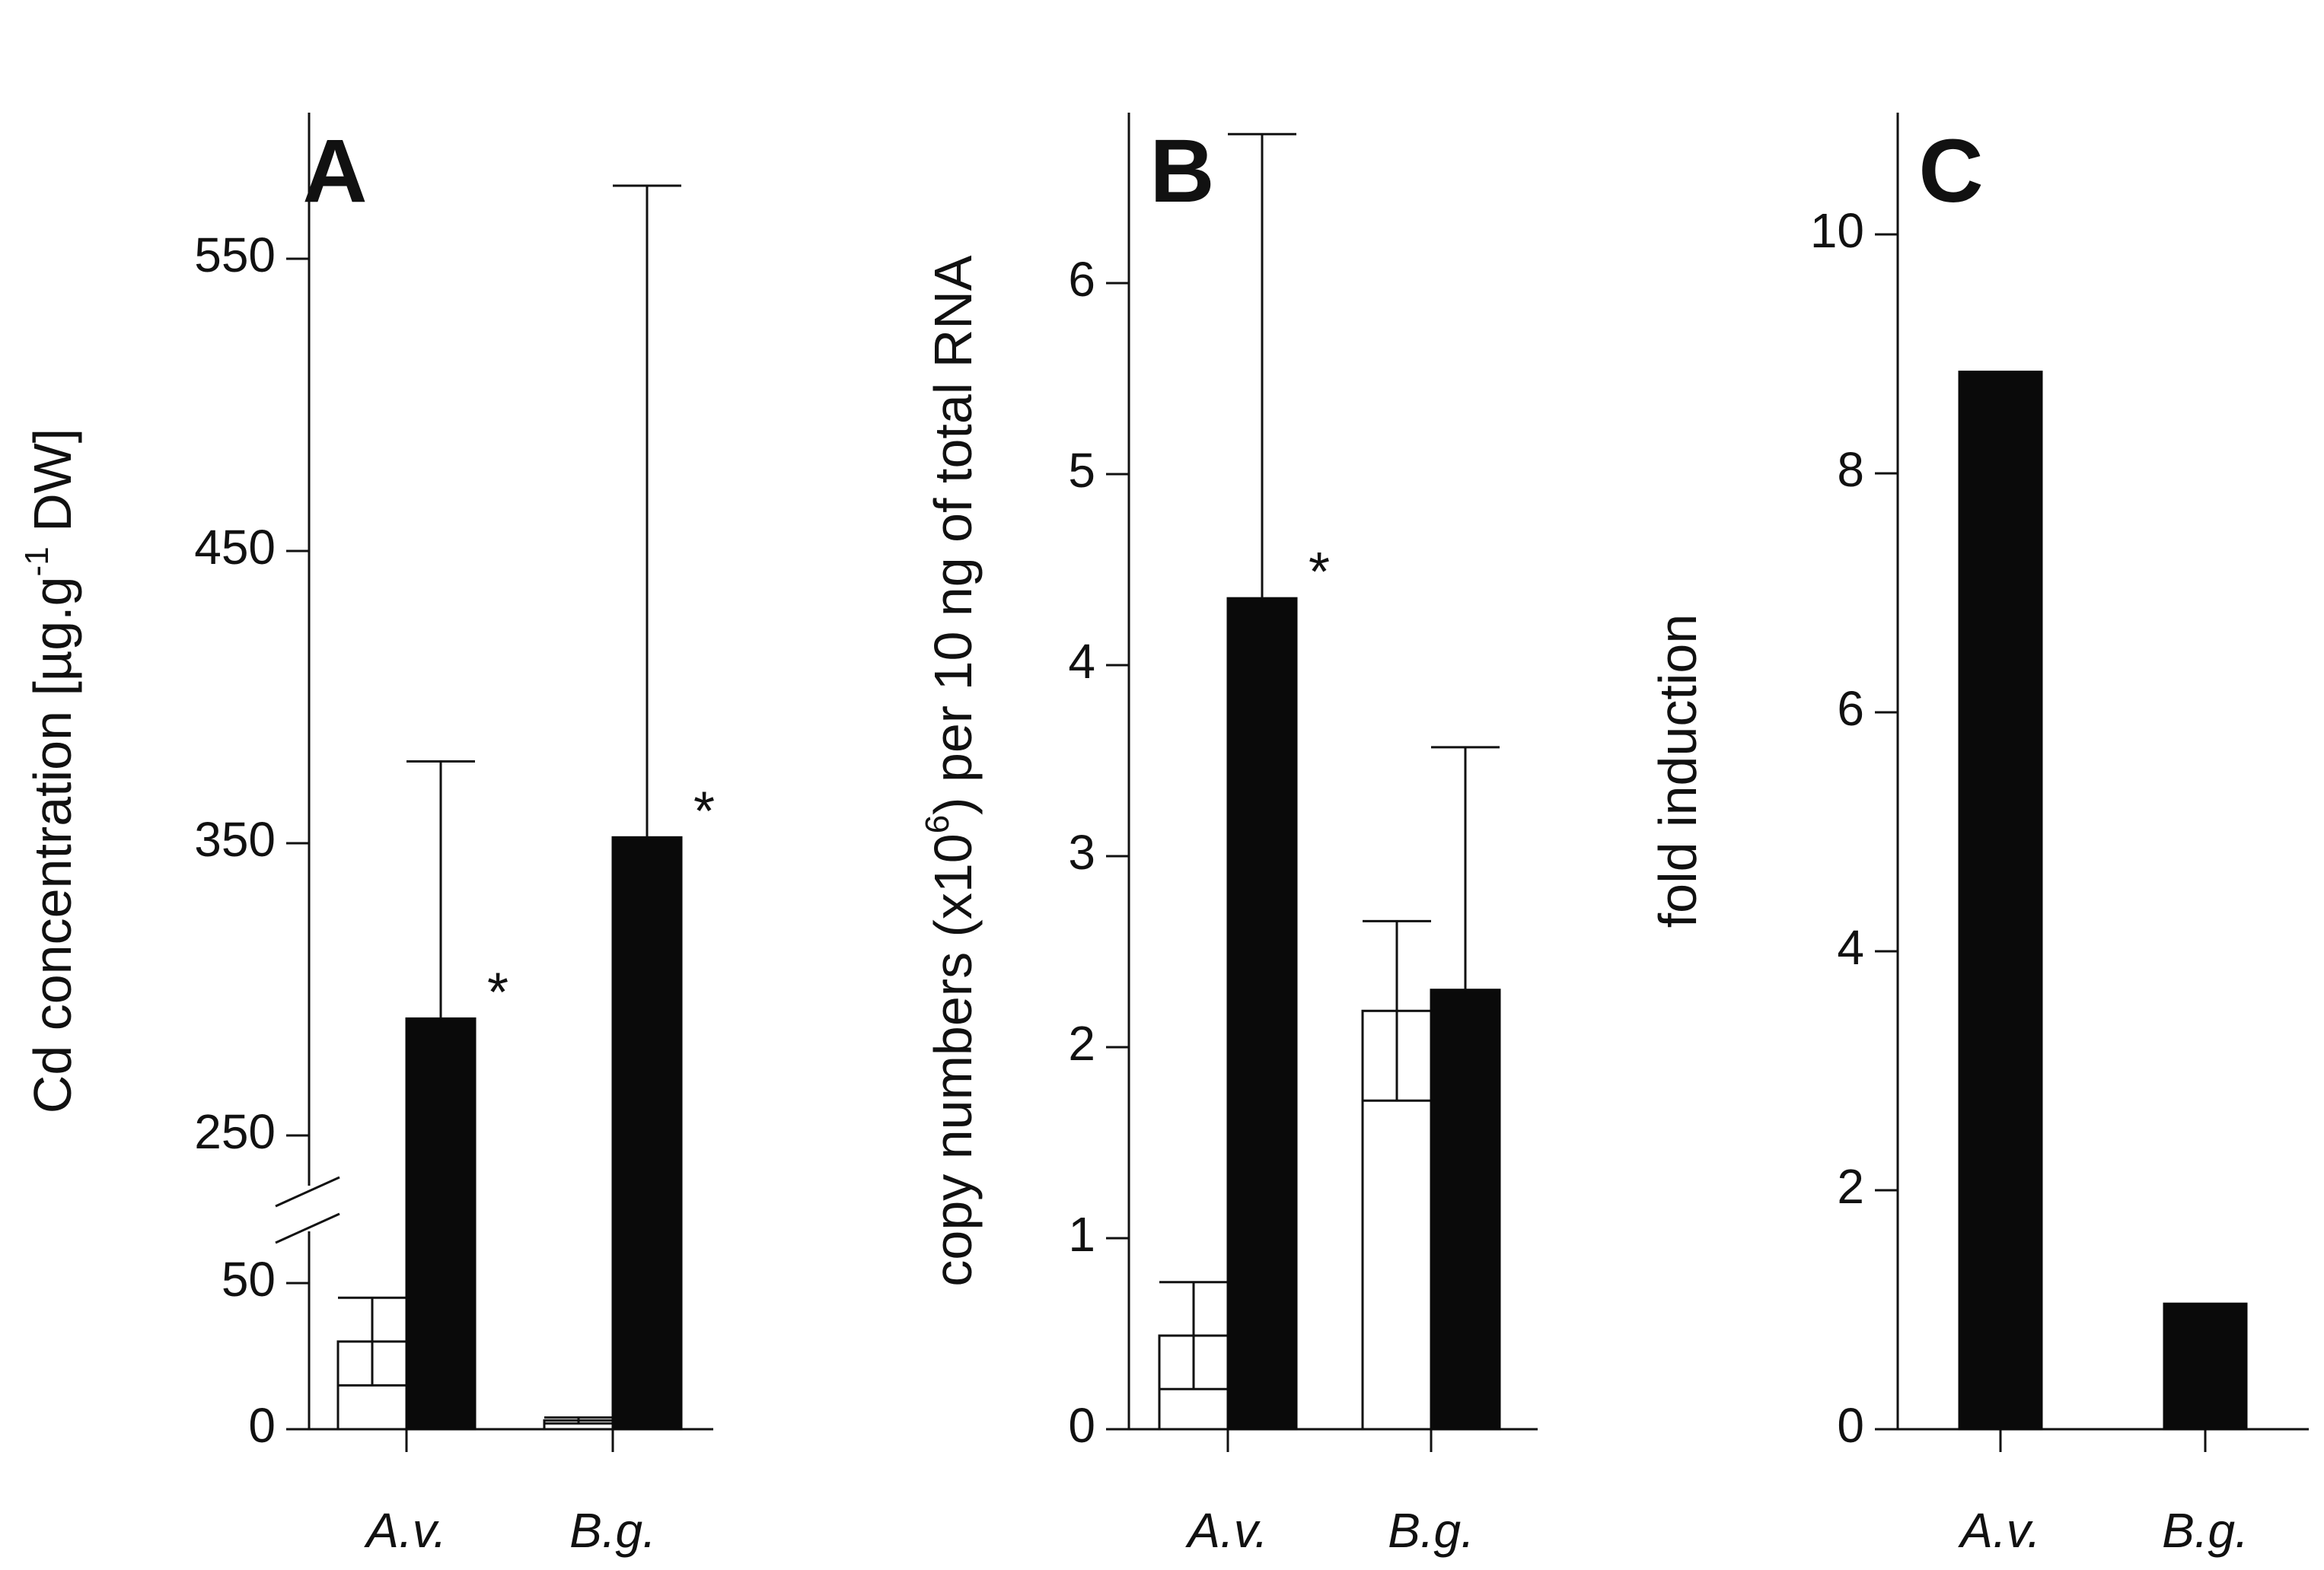  Describe the element at coordinates (1950, 171) in the screenshot. I see `panel-letter: C` at that location.